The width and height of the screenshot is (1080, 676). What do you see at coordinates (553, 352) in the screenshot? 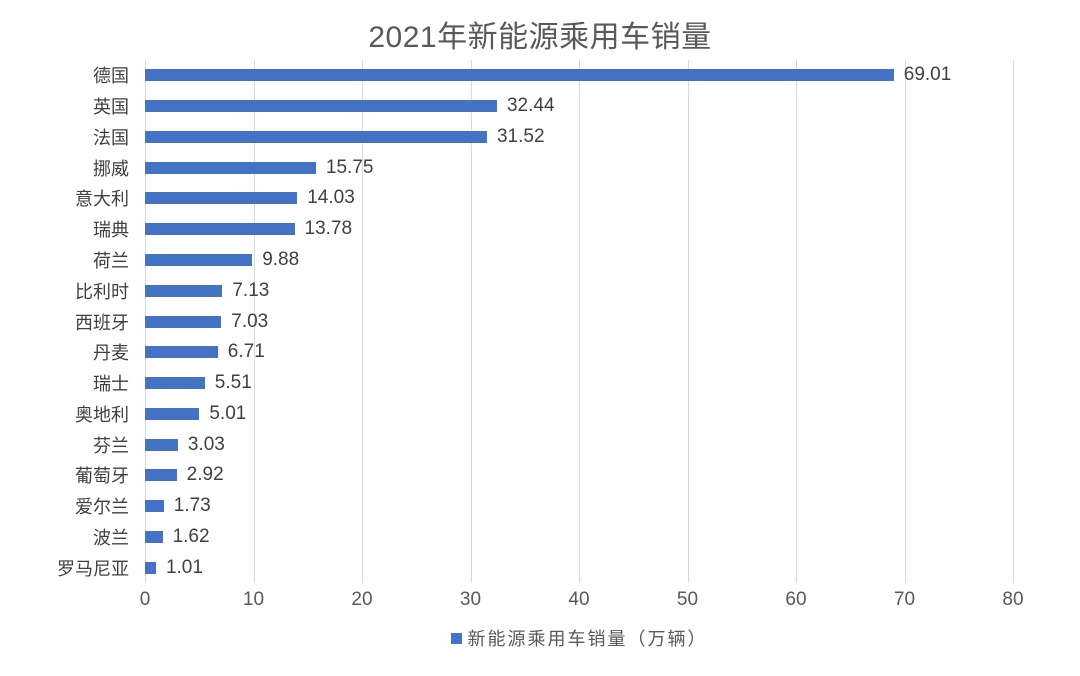
I see `bar-row: 丹麦 6.71` at bounding box center [553, 352].